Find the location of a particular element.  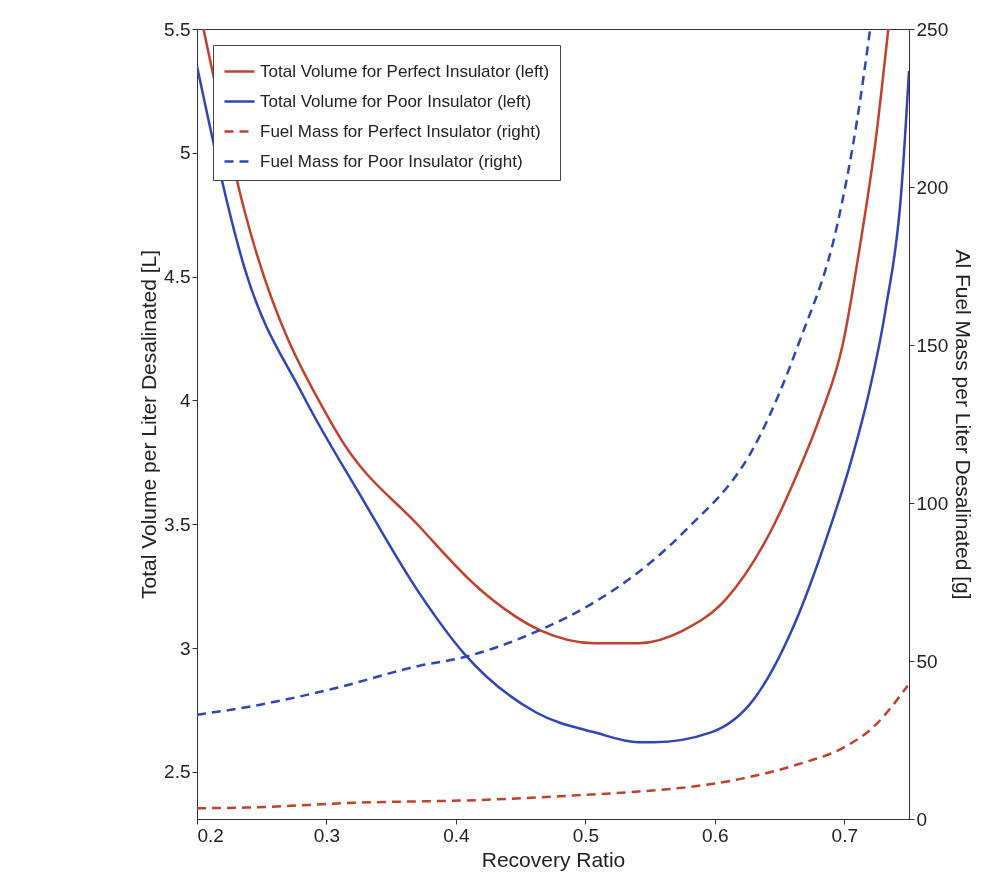

y-tick-label: 3 is located at coordinates (185, 648).